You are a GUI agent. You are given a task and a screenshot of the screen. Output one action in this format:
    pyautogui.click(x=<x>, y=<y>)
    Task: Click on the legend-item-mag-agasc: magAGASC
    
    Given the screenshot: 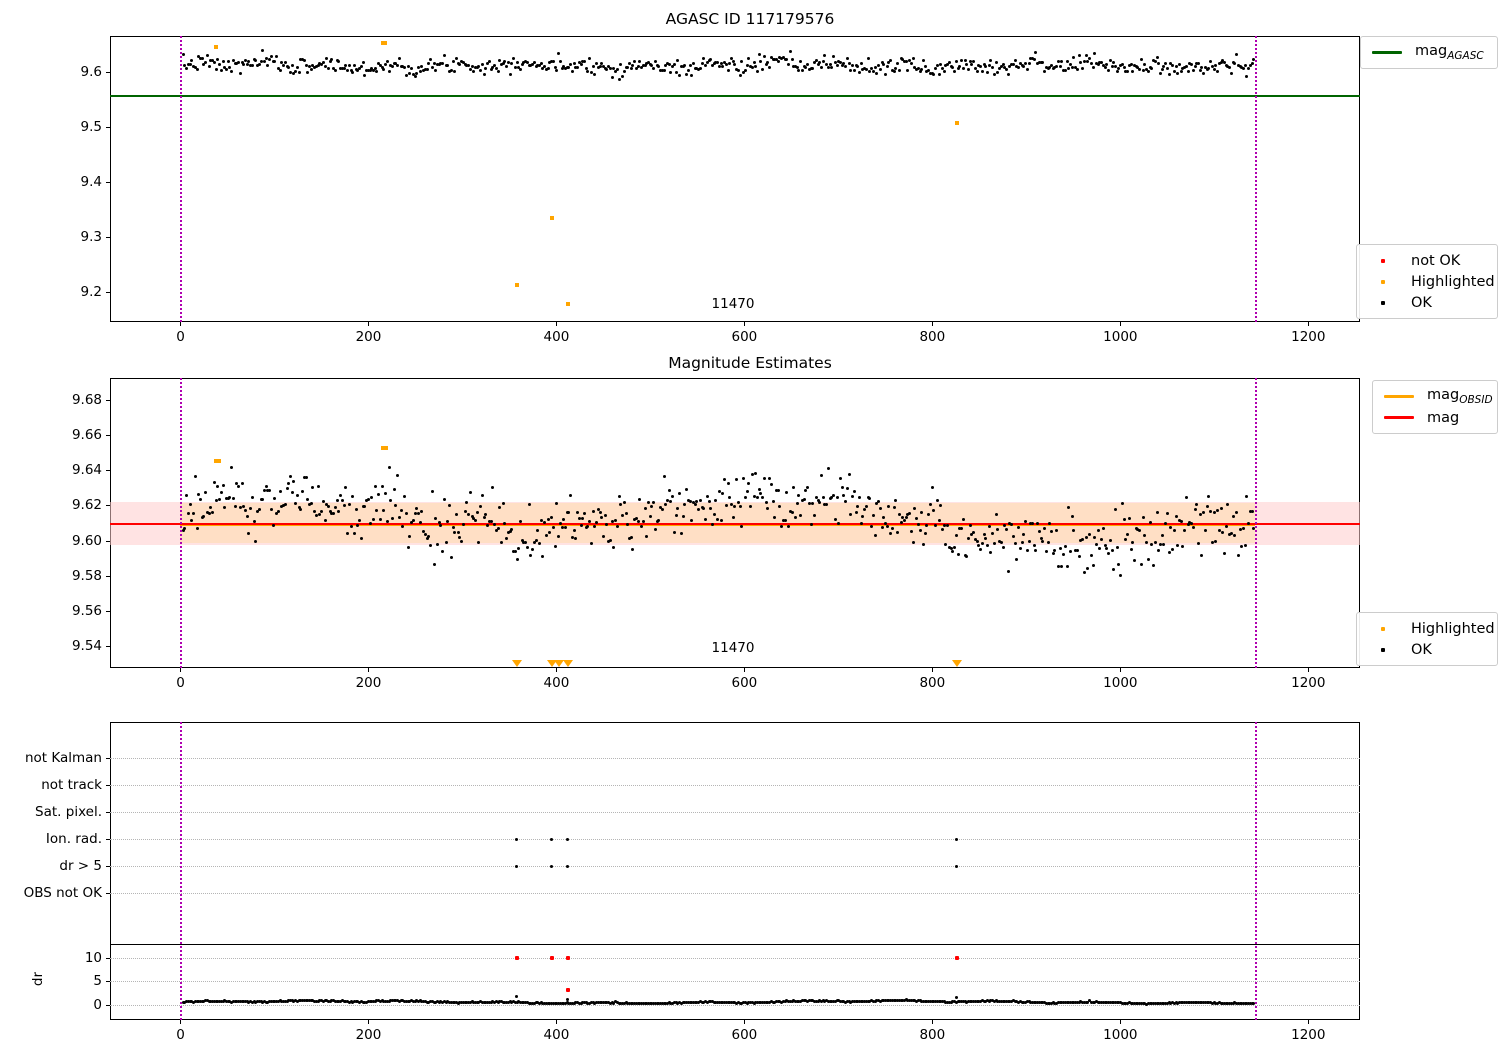 What is the action you would take?
    pyautogui.click(x=1429, y=52)
    